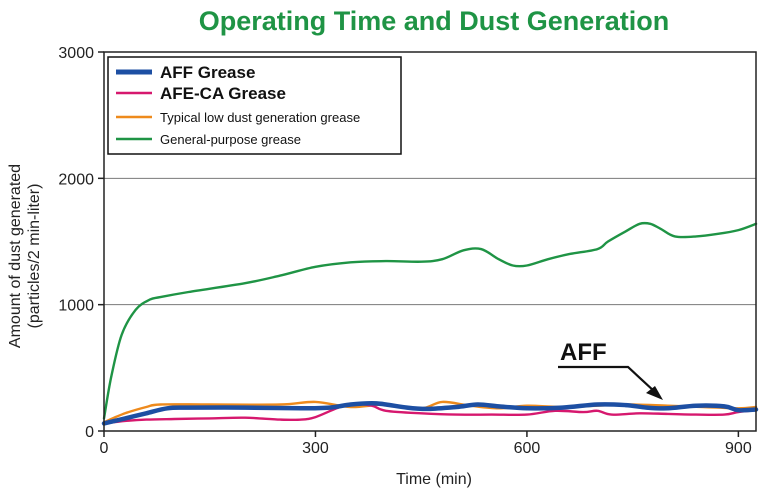 The width and height of the screenshot is (768, 499). What do you see at coordinates (434, 21) in the screenshot?
I see `chart-title: Operating Time and Dust Generation` at bounding box center [434, 21].